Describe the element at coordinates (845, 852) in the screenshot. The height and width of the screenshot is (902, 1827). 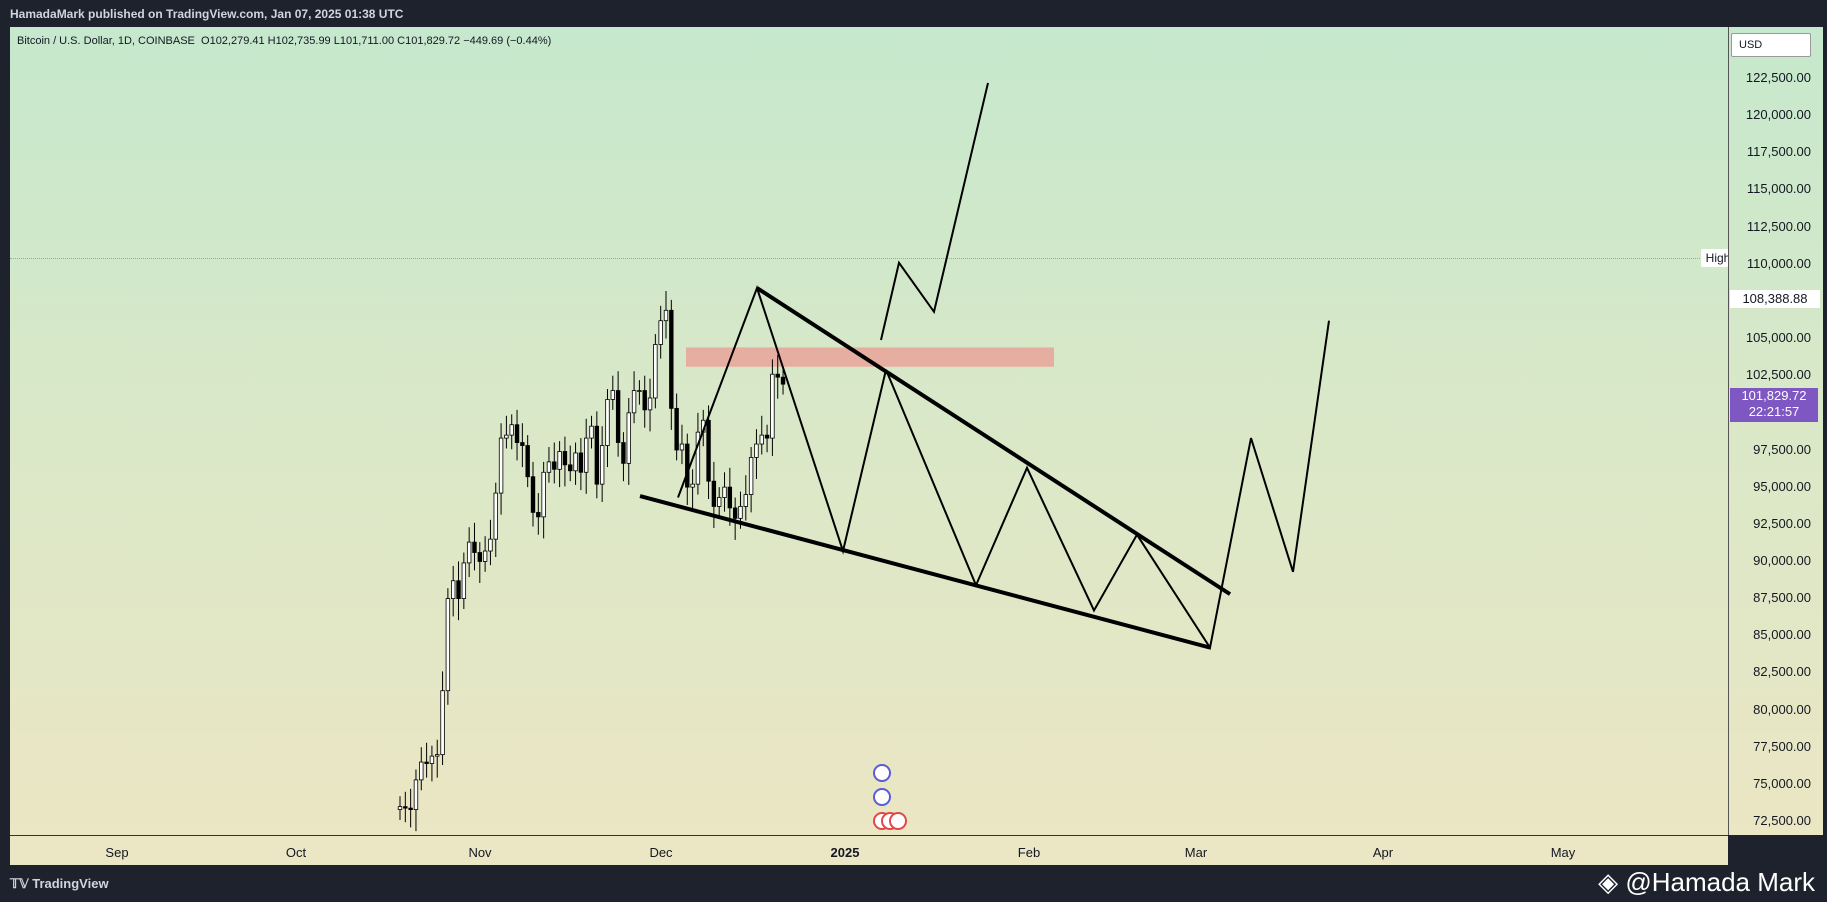
I see `time-tick-label: 2025` at that location.